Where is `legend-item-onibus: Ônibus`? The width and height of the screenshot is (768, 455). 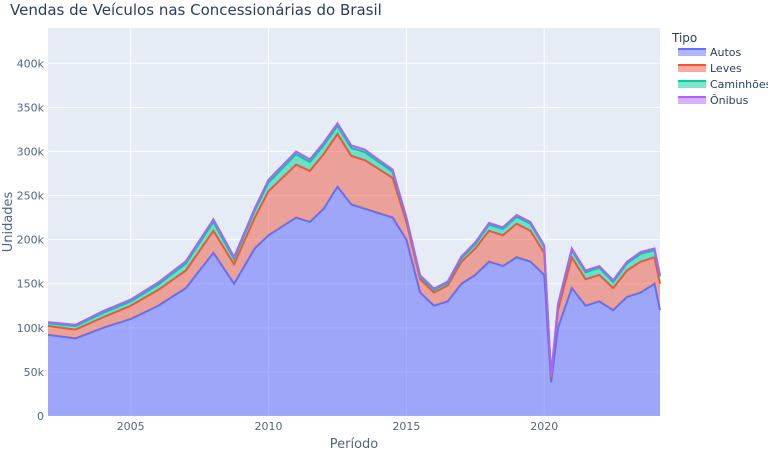
legend-item-onibus: Ônibus is located at coordinates (713, 100).